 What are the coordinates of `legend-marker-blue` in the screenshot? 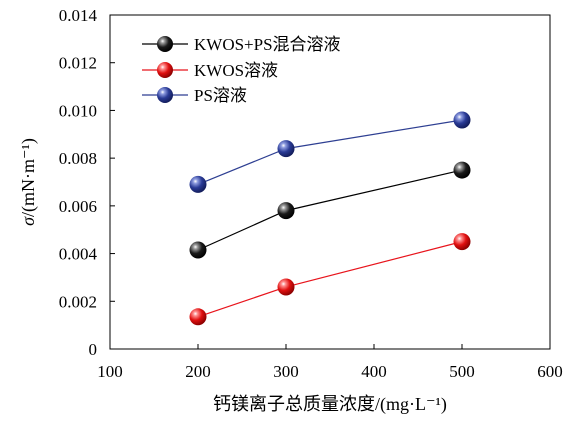 It's located at (165, 95).